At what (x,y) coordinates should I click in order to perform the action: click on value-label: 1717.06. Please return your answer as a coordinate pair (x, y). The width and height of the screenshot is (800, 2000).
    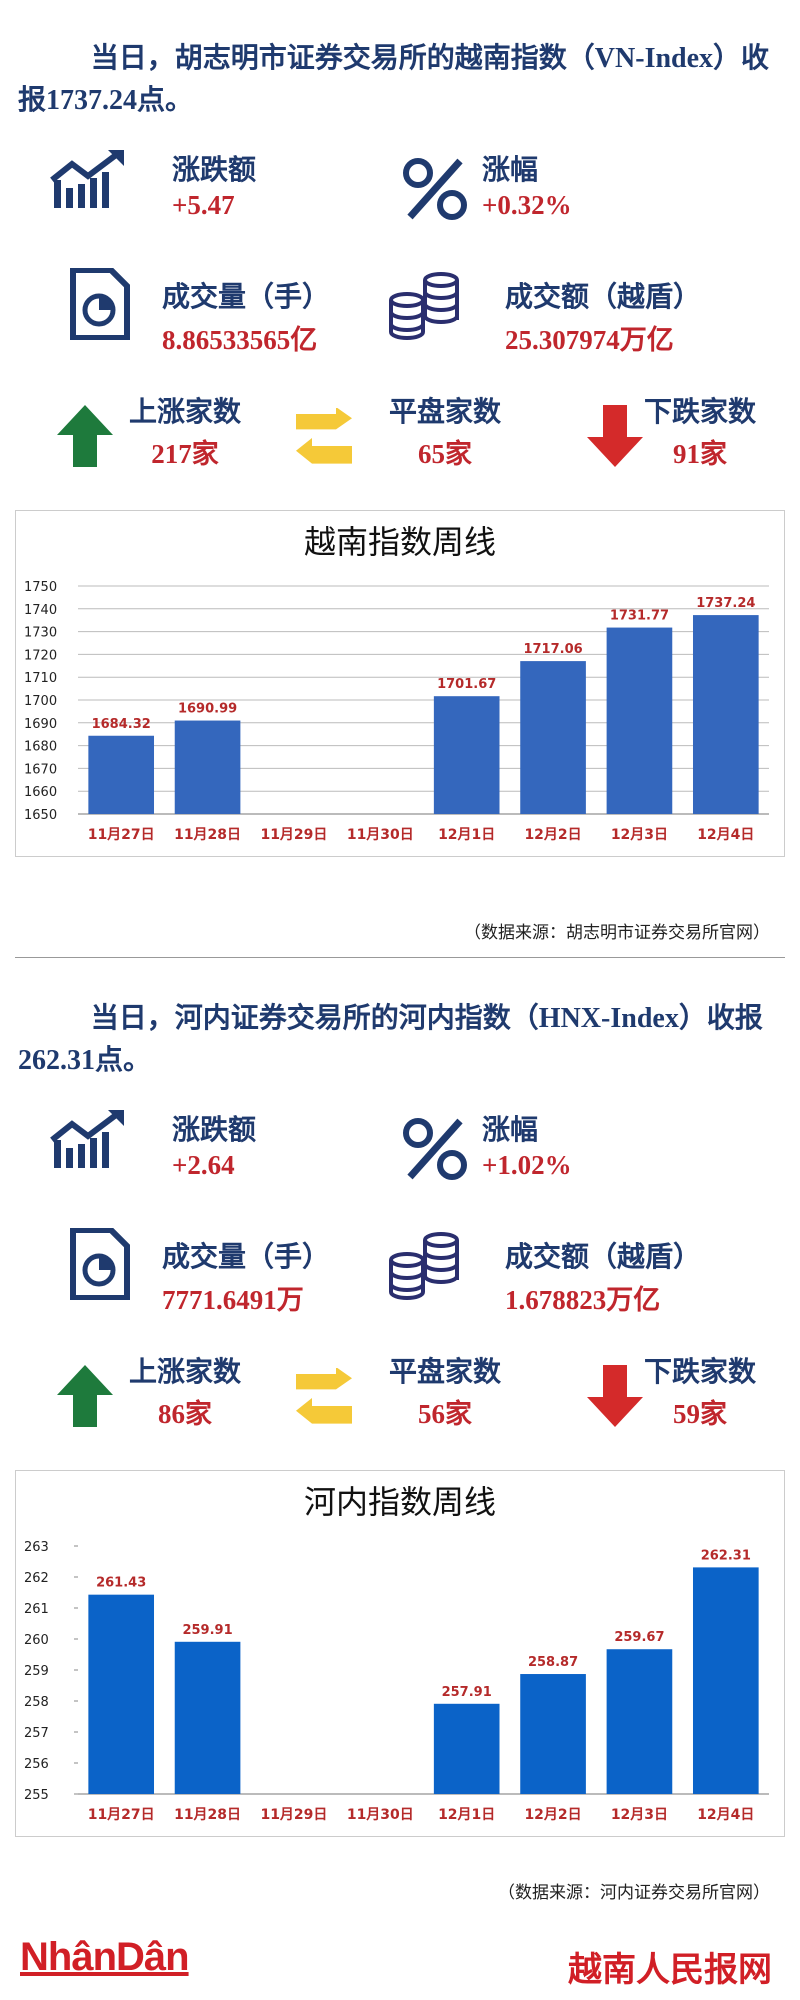
    Looking at the image, I should click on (552, 649).